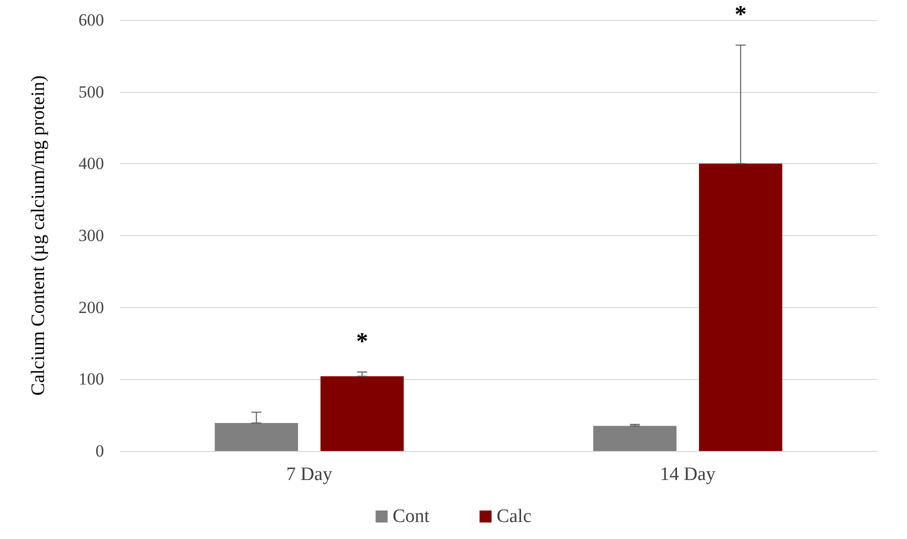 The image size is (907, 539). What do you see at coordinates (38, 235) in the screenshot?
I see `y-axis-title: Calcium Content (µg calcium/mg protein)` at bounding box center [38, 235].